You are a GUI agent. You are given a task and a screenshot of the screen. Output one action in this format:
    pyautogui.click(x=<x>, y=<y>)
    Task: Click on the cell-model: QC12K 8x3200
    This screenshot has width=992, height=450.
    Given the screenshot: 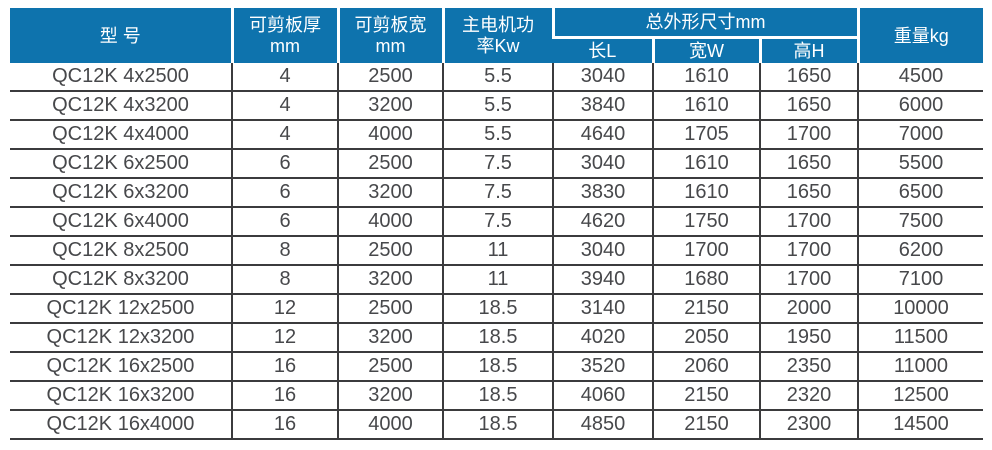 What is the action you would take?
    pyautogui.click(x=121, y=280)
    